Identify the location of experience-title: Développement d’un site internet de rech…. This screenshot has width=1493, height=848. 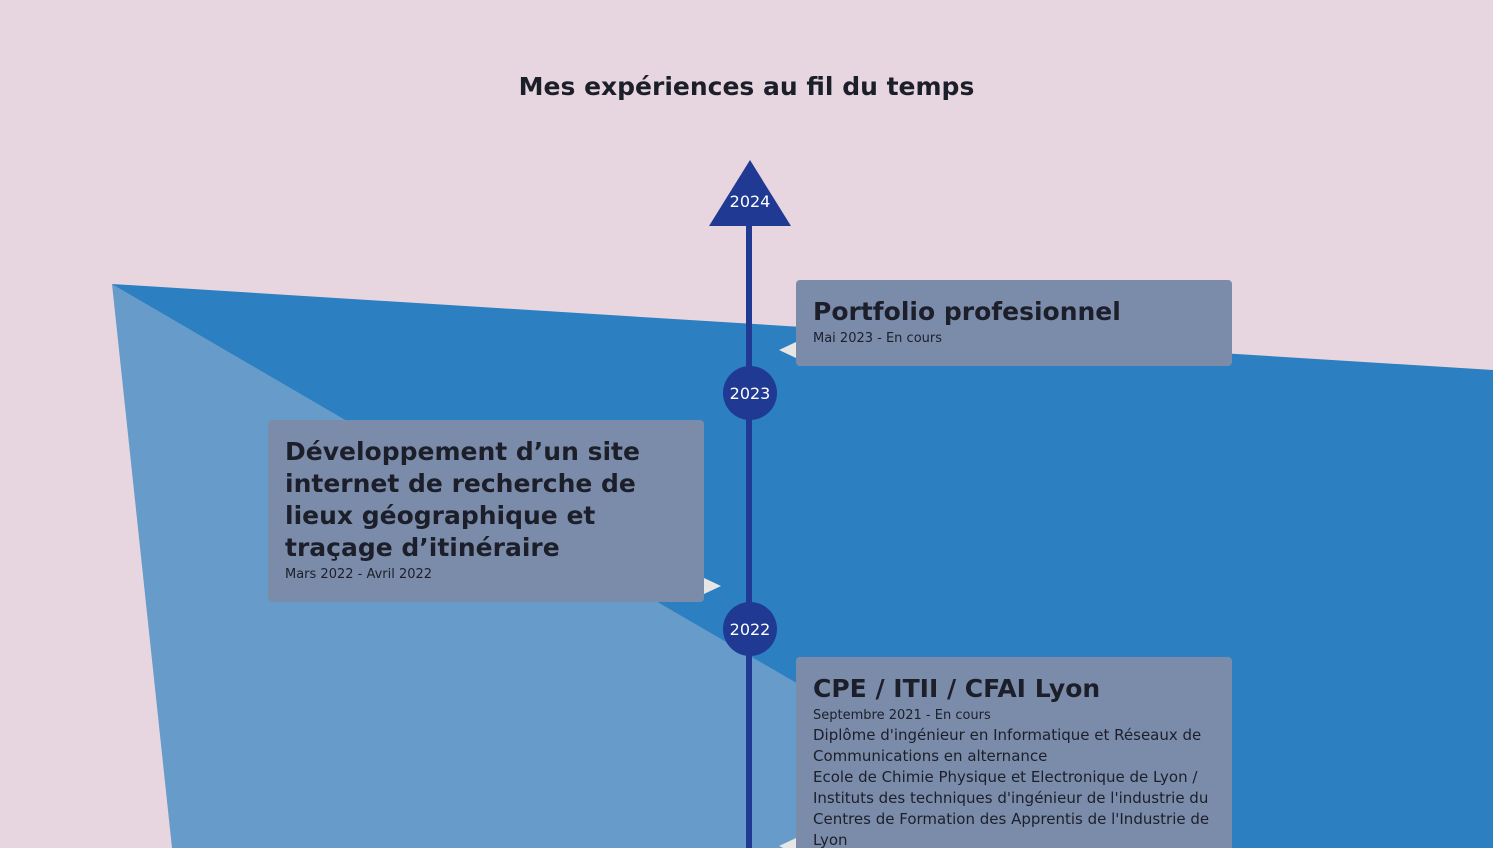
(462, 499).